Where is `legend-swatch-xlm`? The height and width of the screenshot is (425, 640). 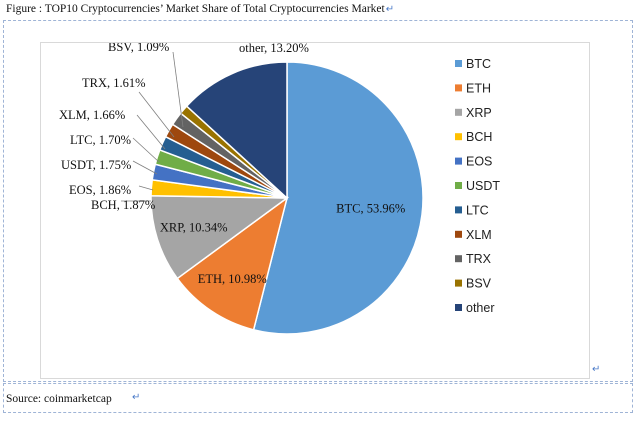
legend-swatch-xlm is located at coordinates (458, 234).